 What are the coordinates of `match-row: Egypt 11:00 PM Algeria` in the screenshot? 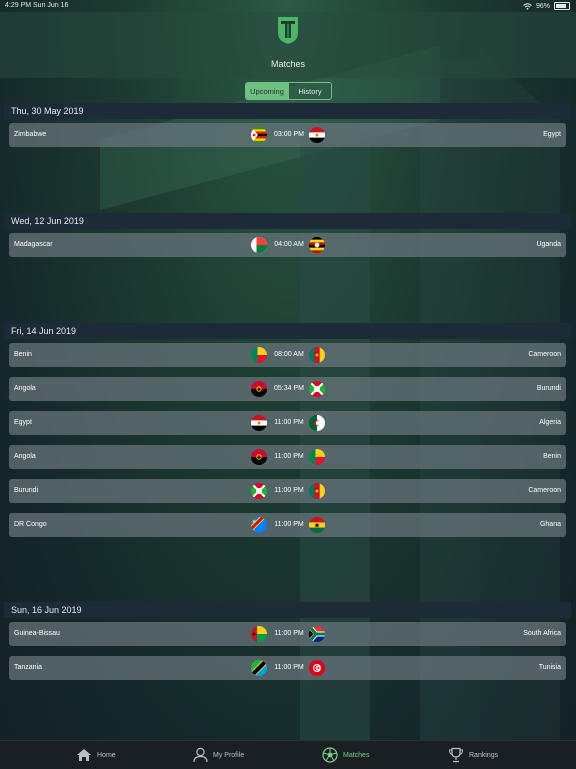 It's located at (287, 423).